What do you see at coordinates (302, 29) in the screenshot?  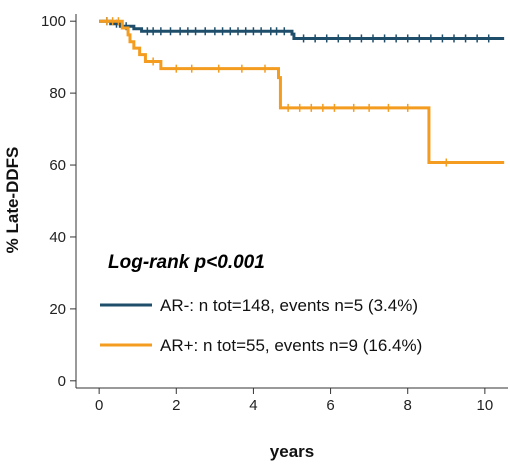 I see `series-line-ar-negative` at bounding box center [302, 29].